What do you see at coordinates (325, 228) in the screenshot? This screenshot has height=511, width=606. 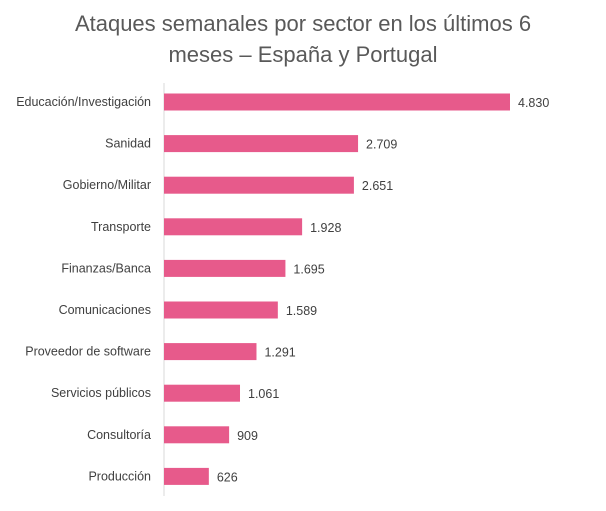 I see `value-label: 1.928` at bounding box center [325, 228].